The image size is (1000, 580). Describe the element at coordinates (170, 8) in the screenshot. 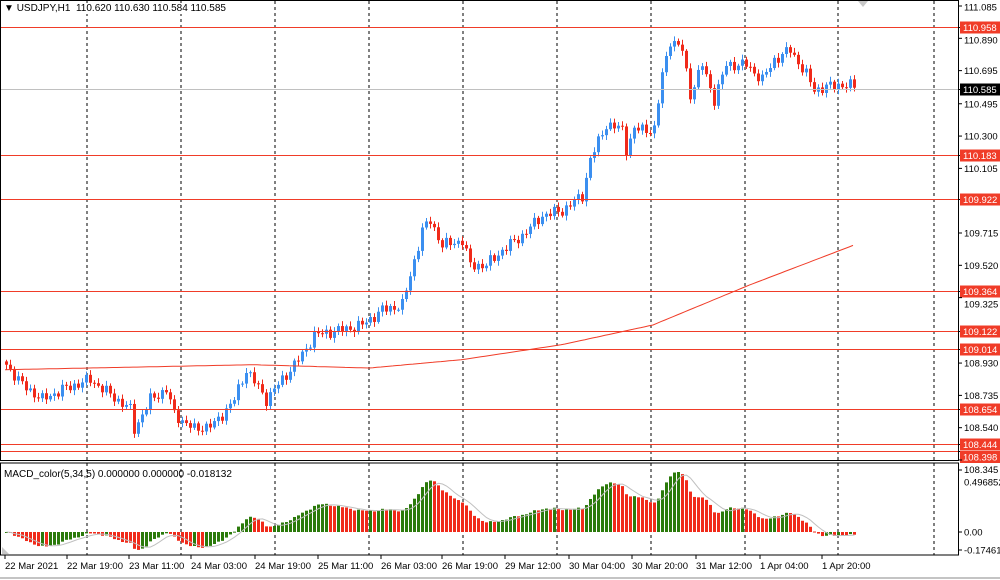

I see `ohlc-low: 110.584` at that location.